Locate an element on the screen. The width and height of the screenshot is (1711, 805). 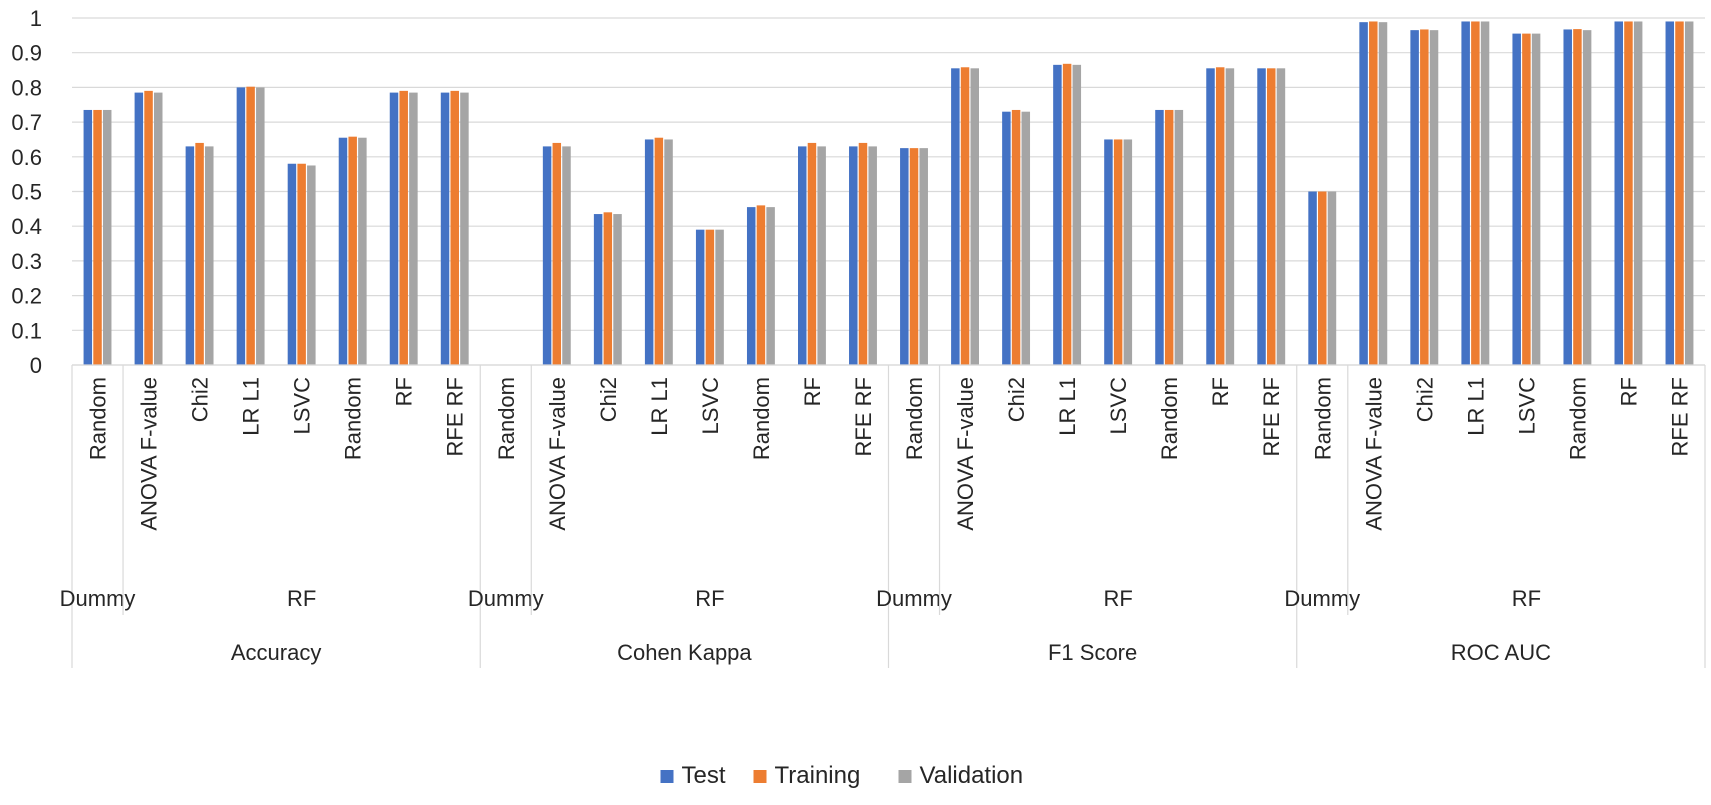
y-tick-label: 0.3 is located at coordinates (26, 261).